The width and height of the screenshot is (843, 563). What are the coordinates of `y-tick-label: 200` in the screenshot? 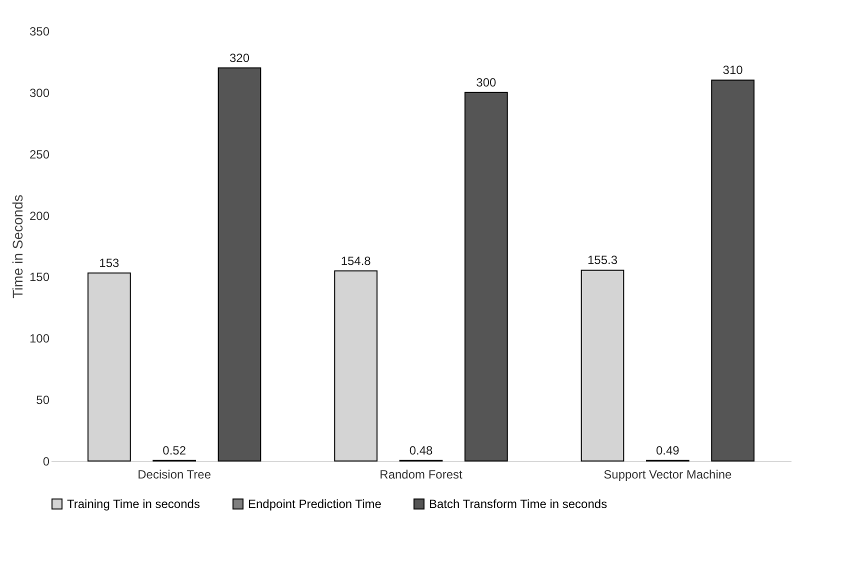 It's located at (39, 215).